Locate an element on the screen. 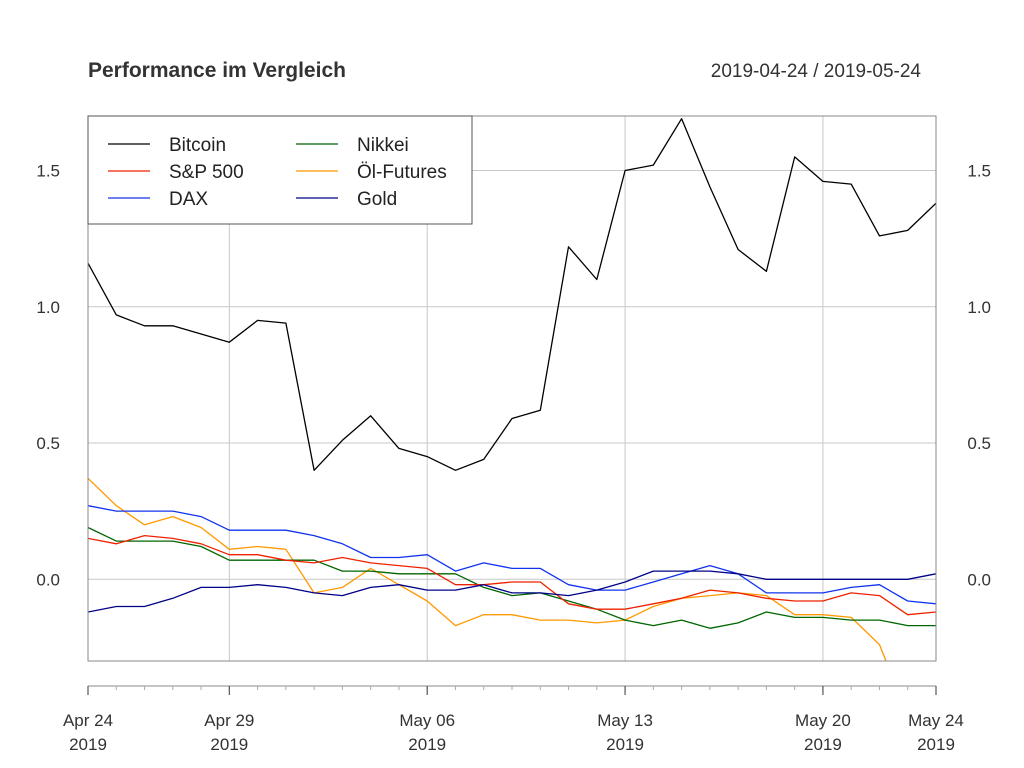 The image size is (1024, 768). legend-label: Nikkei is located at coordinates (383, 145).